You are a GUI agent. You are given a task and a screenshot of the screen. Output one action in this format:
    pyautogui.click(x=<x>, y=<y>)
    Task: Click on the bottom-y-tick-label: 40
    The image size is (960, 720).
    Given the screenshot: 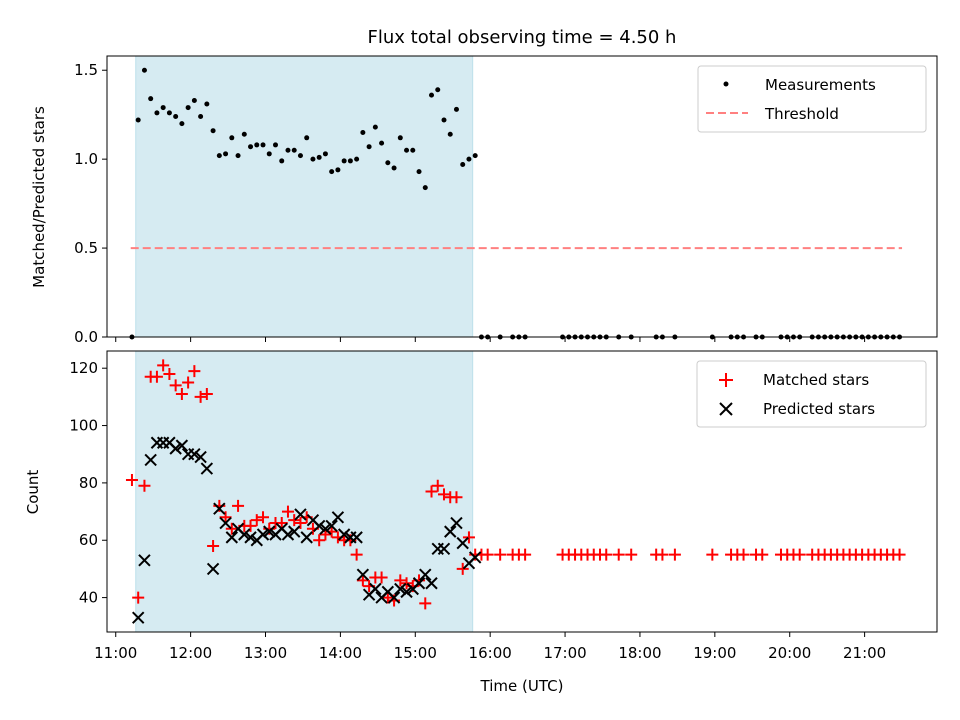 What is the action you would take?
    pyautogui.click(x=88, y=598)
    